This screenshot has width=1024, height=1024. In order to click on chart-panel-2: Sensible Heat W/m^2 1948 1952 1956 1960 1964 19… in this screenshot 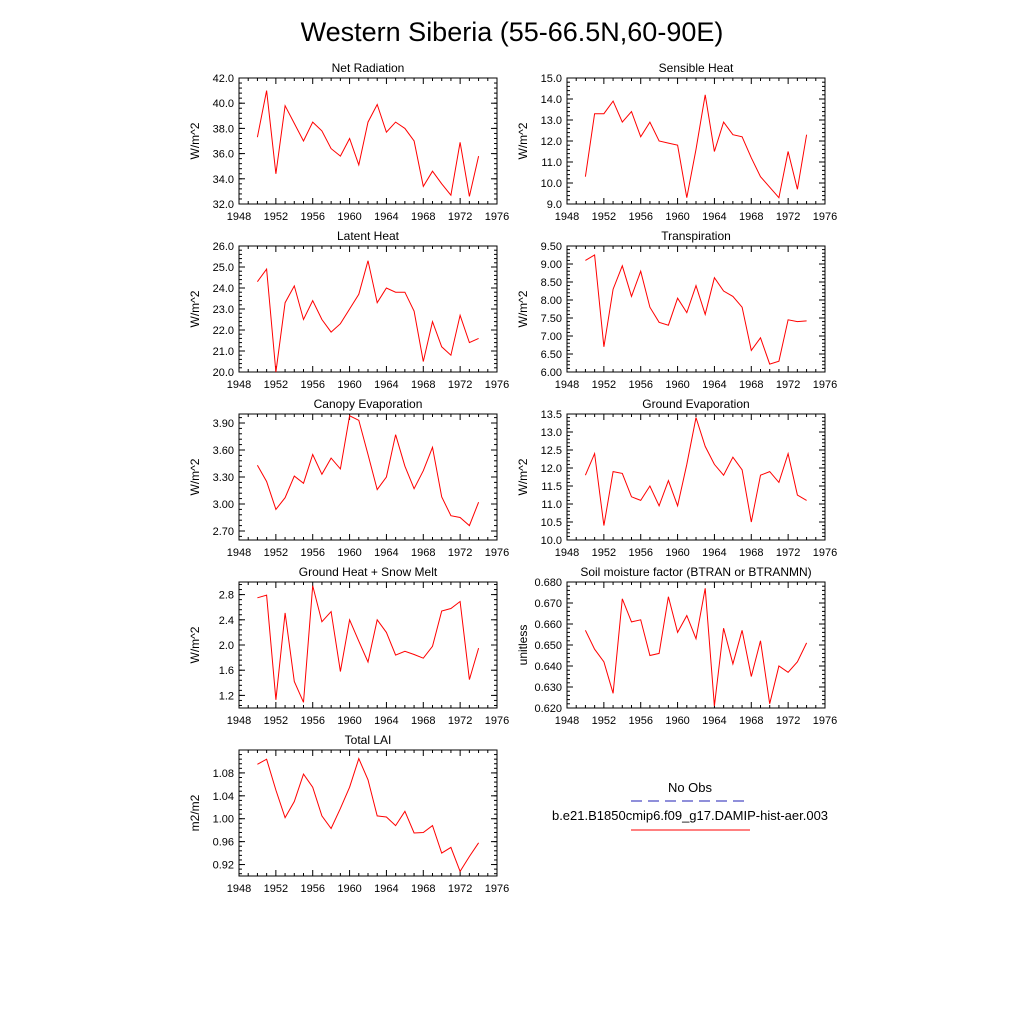, I will do `click(676, 142)`.